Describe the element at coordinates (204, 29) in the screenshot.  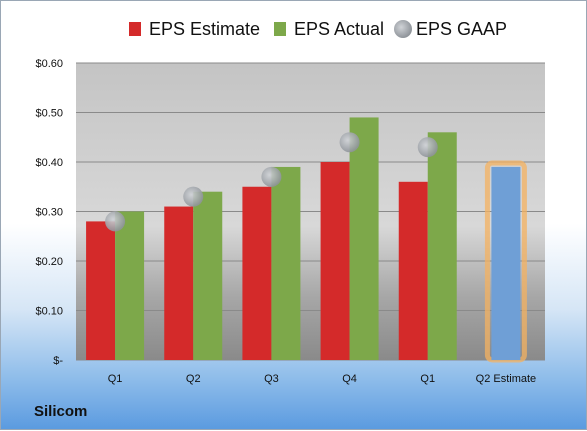
I see `legend-label: EPS Estimate` at that location.